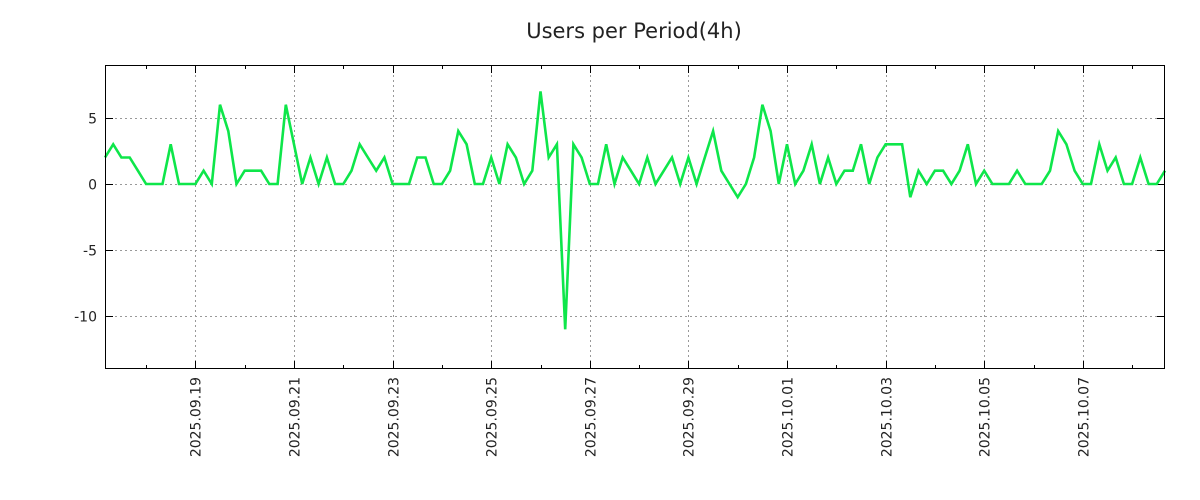 The height and width of the screenshot is (500, 1200). What do you see at coordinates (395, 417) in the screenshot?
I see `x-tick-label: 2025.09.23` at bounding box center [395, 417].